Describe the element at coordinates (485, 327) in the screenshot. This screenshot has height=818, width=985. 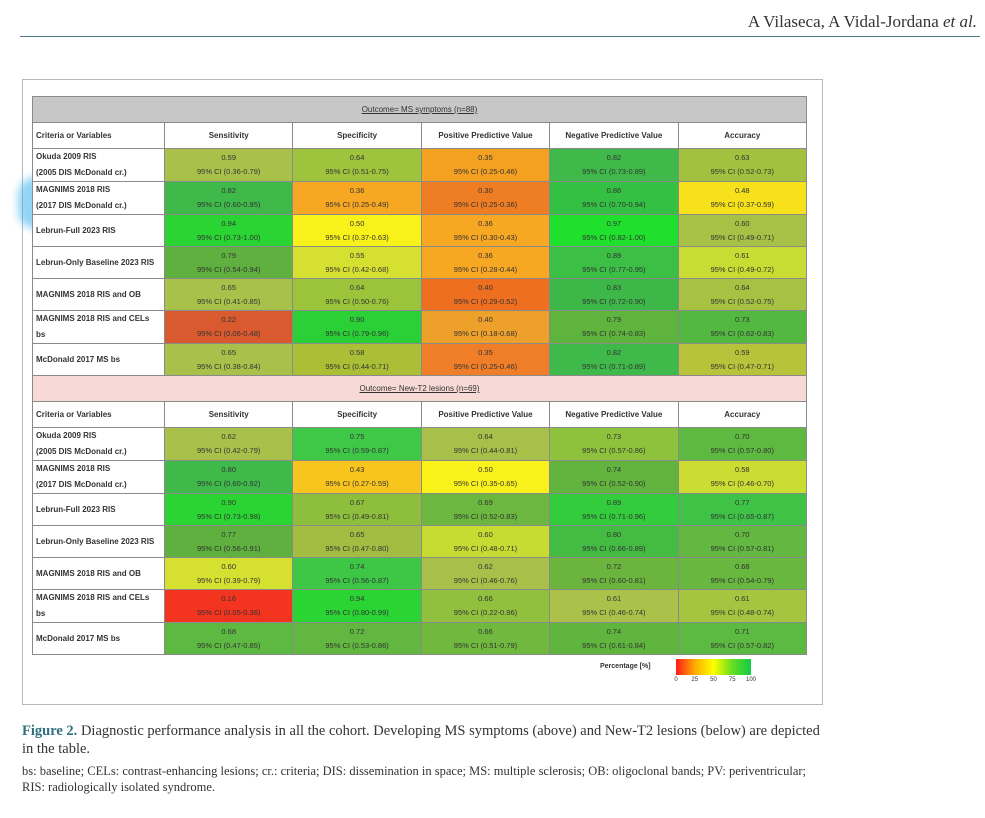
I see `metric-cell: 0.40 95% CI (0.18-0.68)` at that location.